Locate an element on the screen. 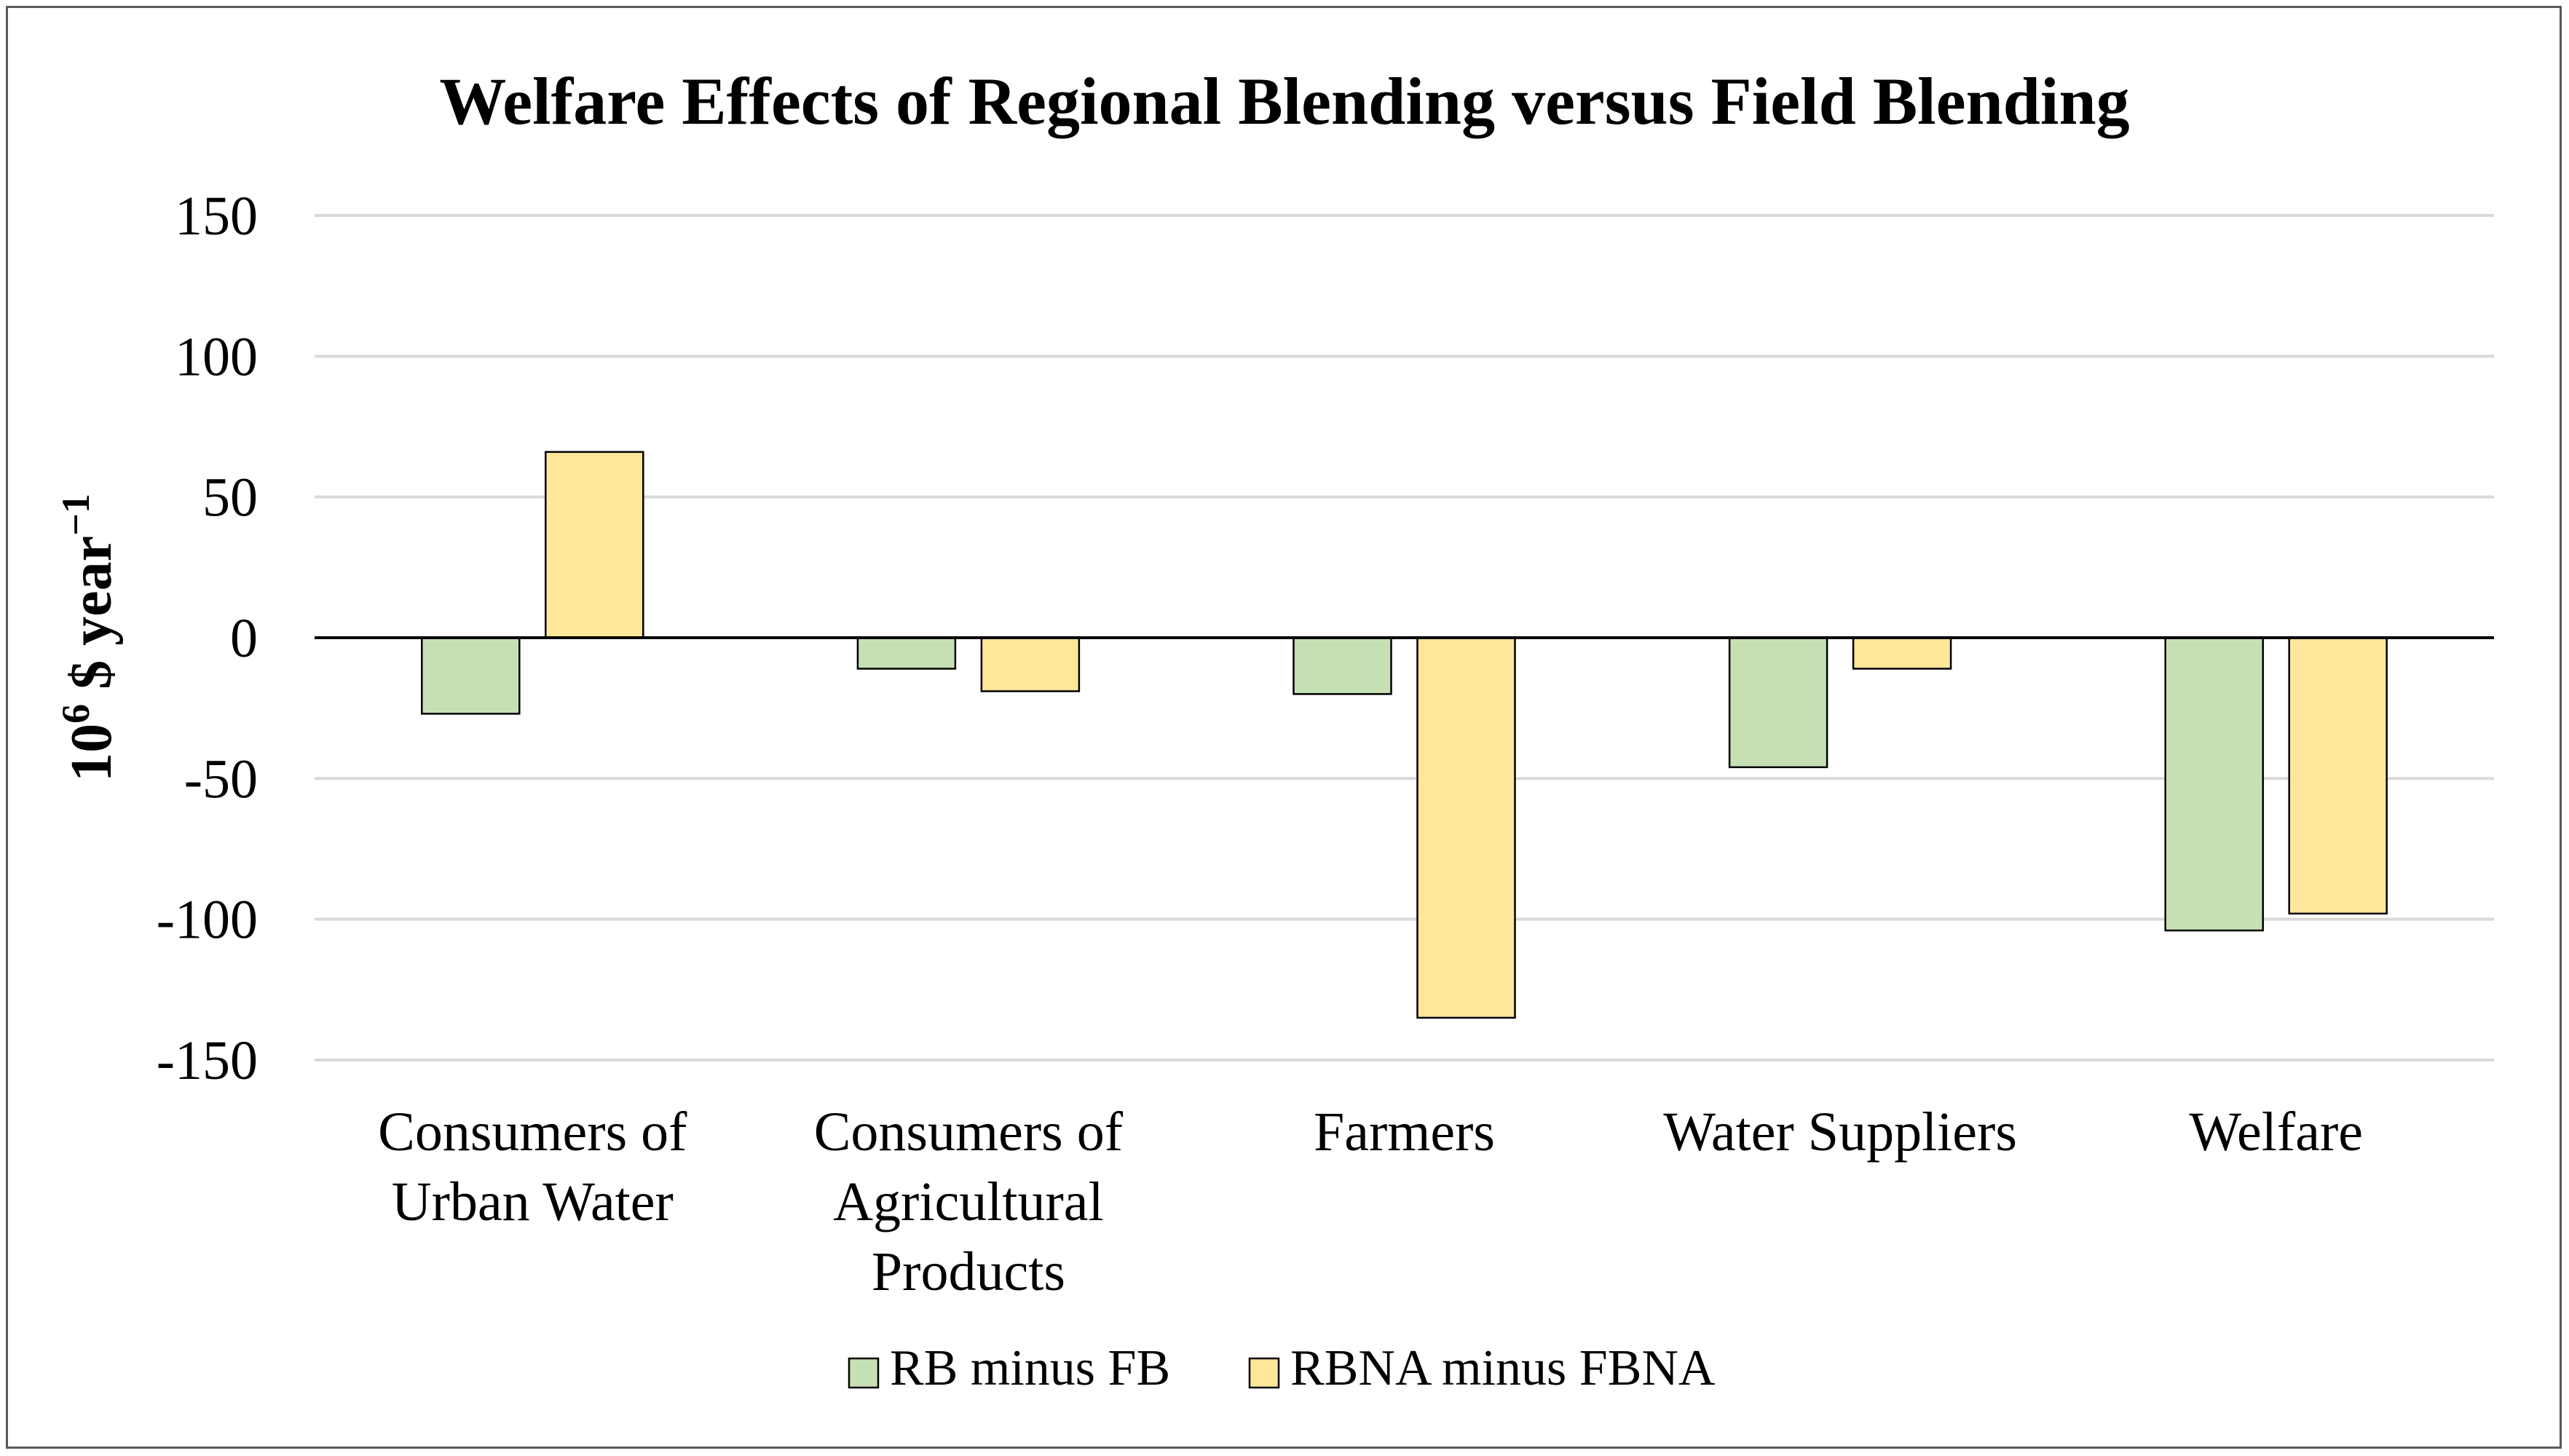 The width and height of the screenshot is (2569, 1456). category-label: Consumers of Agricultural Products is located at coordinates (969, 1201).